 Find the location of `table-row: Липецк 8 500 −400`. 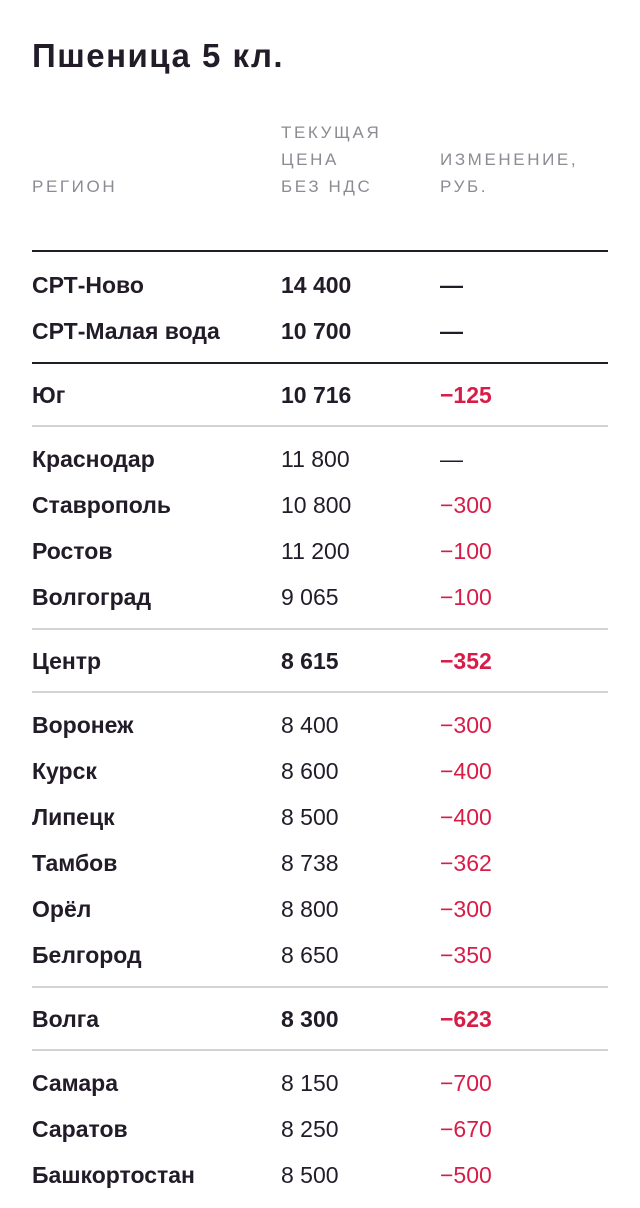

table-row: Липецк 8 500 −400 is located at coordinates (320, 817).